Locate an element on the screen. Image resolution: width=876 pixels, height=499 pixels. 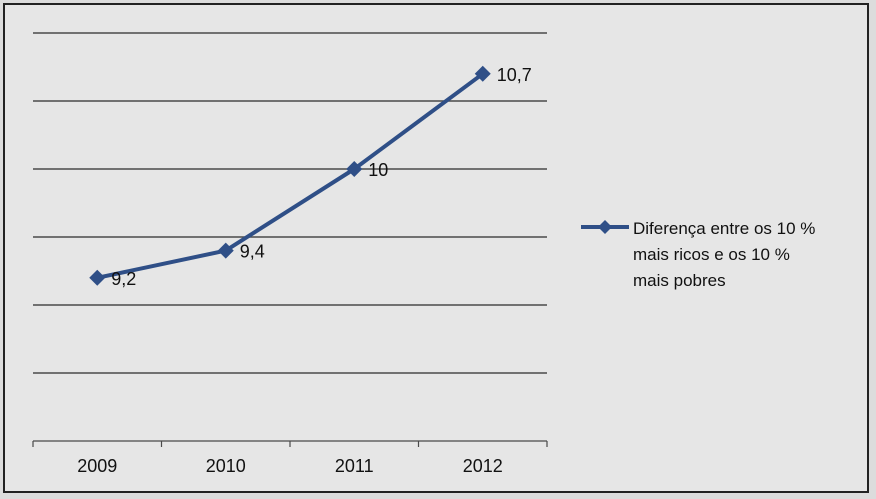
data-point-2009 is located at coordinates (97, 277).